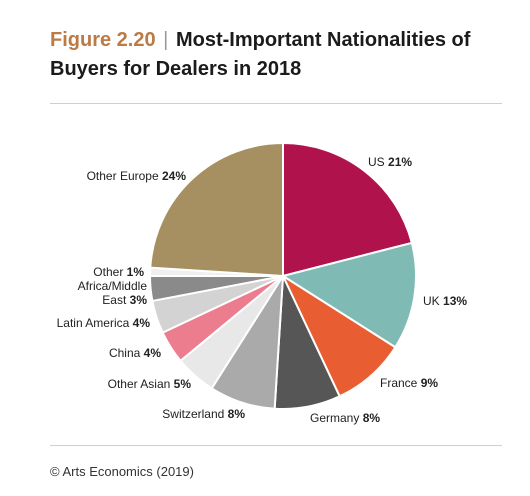  What do you see at coordinates (276, 445) in the screenshot?
I see `bottom-divider` at bounding box center [276, 445].